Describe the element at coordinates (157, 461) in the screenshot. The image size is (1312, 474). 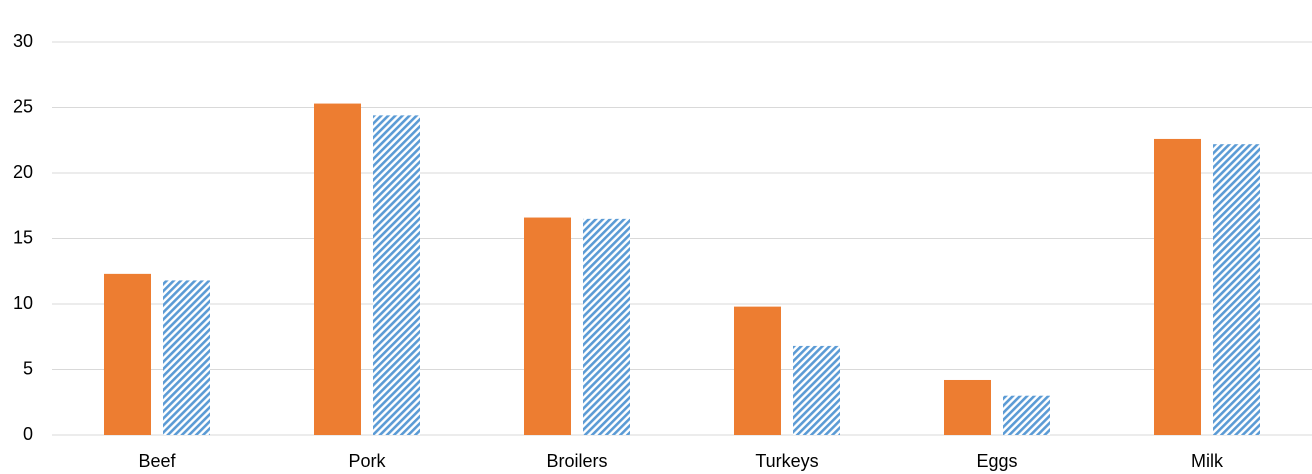
I see `x-tick-label: Beef` at that location.